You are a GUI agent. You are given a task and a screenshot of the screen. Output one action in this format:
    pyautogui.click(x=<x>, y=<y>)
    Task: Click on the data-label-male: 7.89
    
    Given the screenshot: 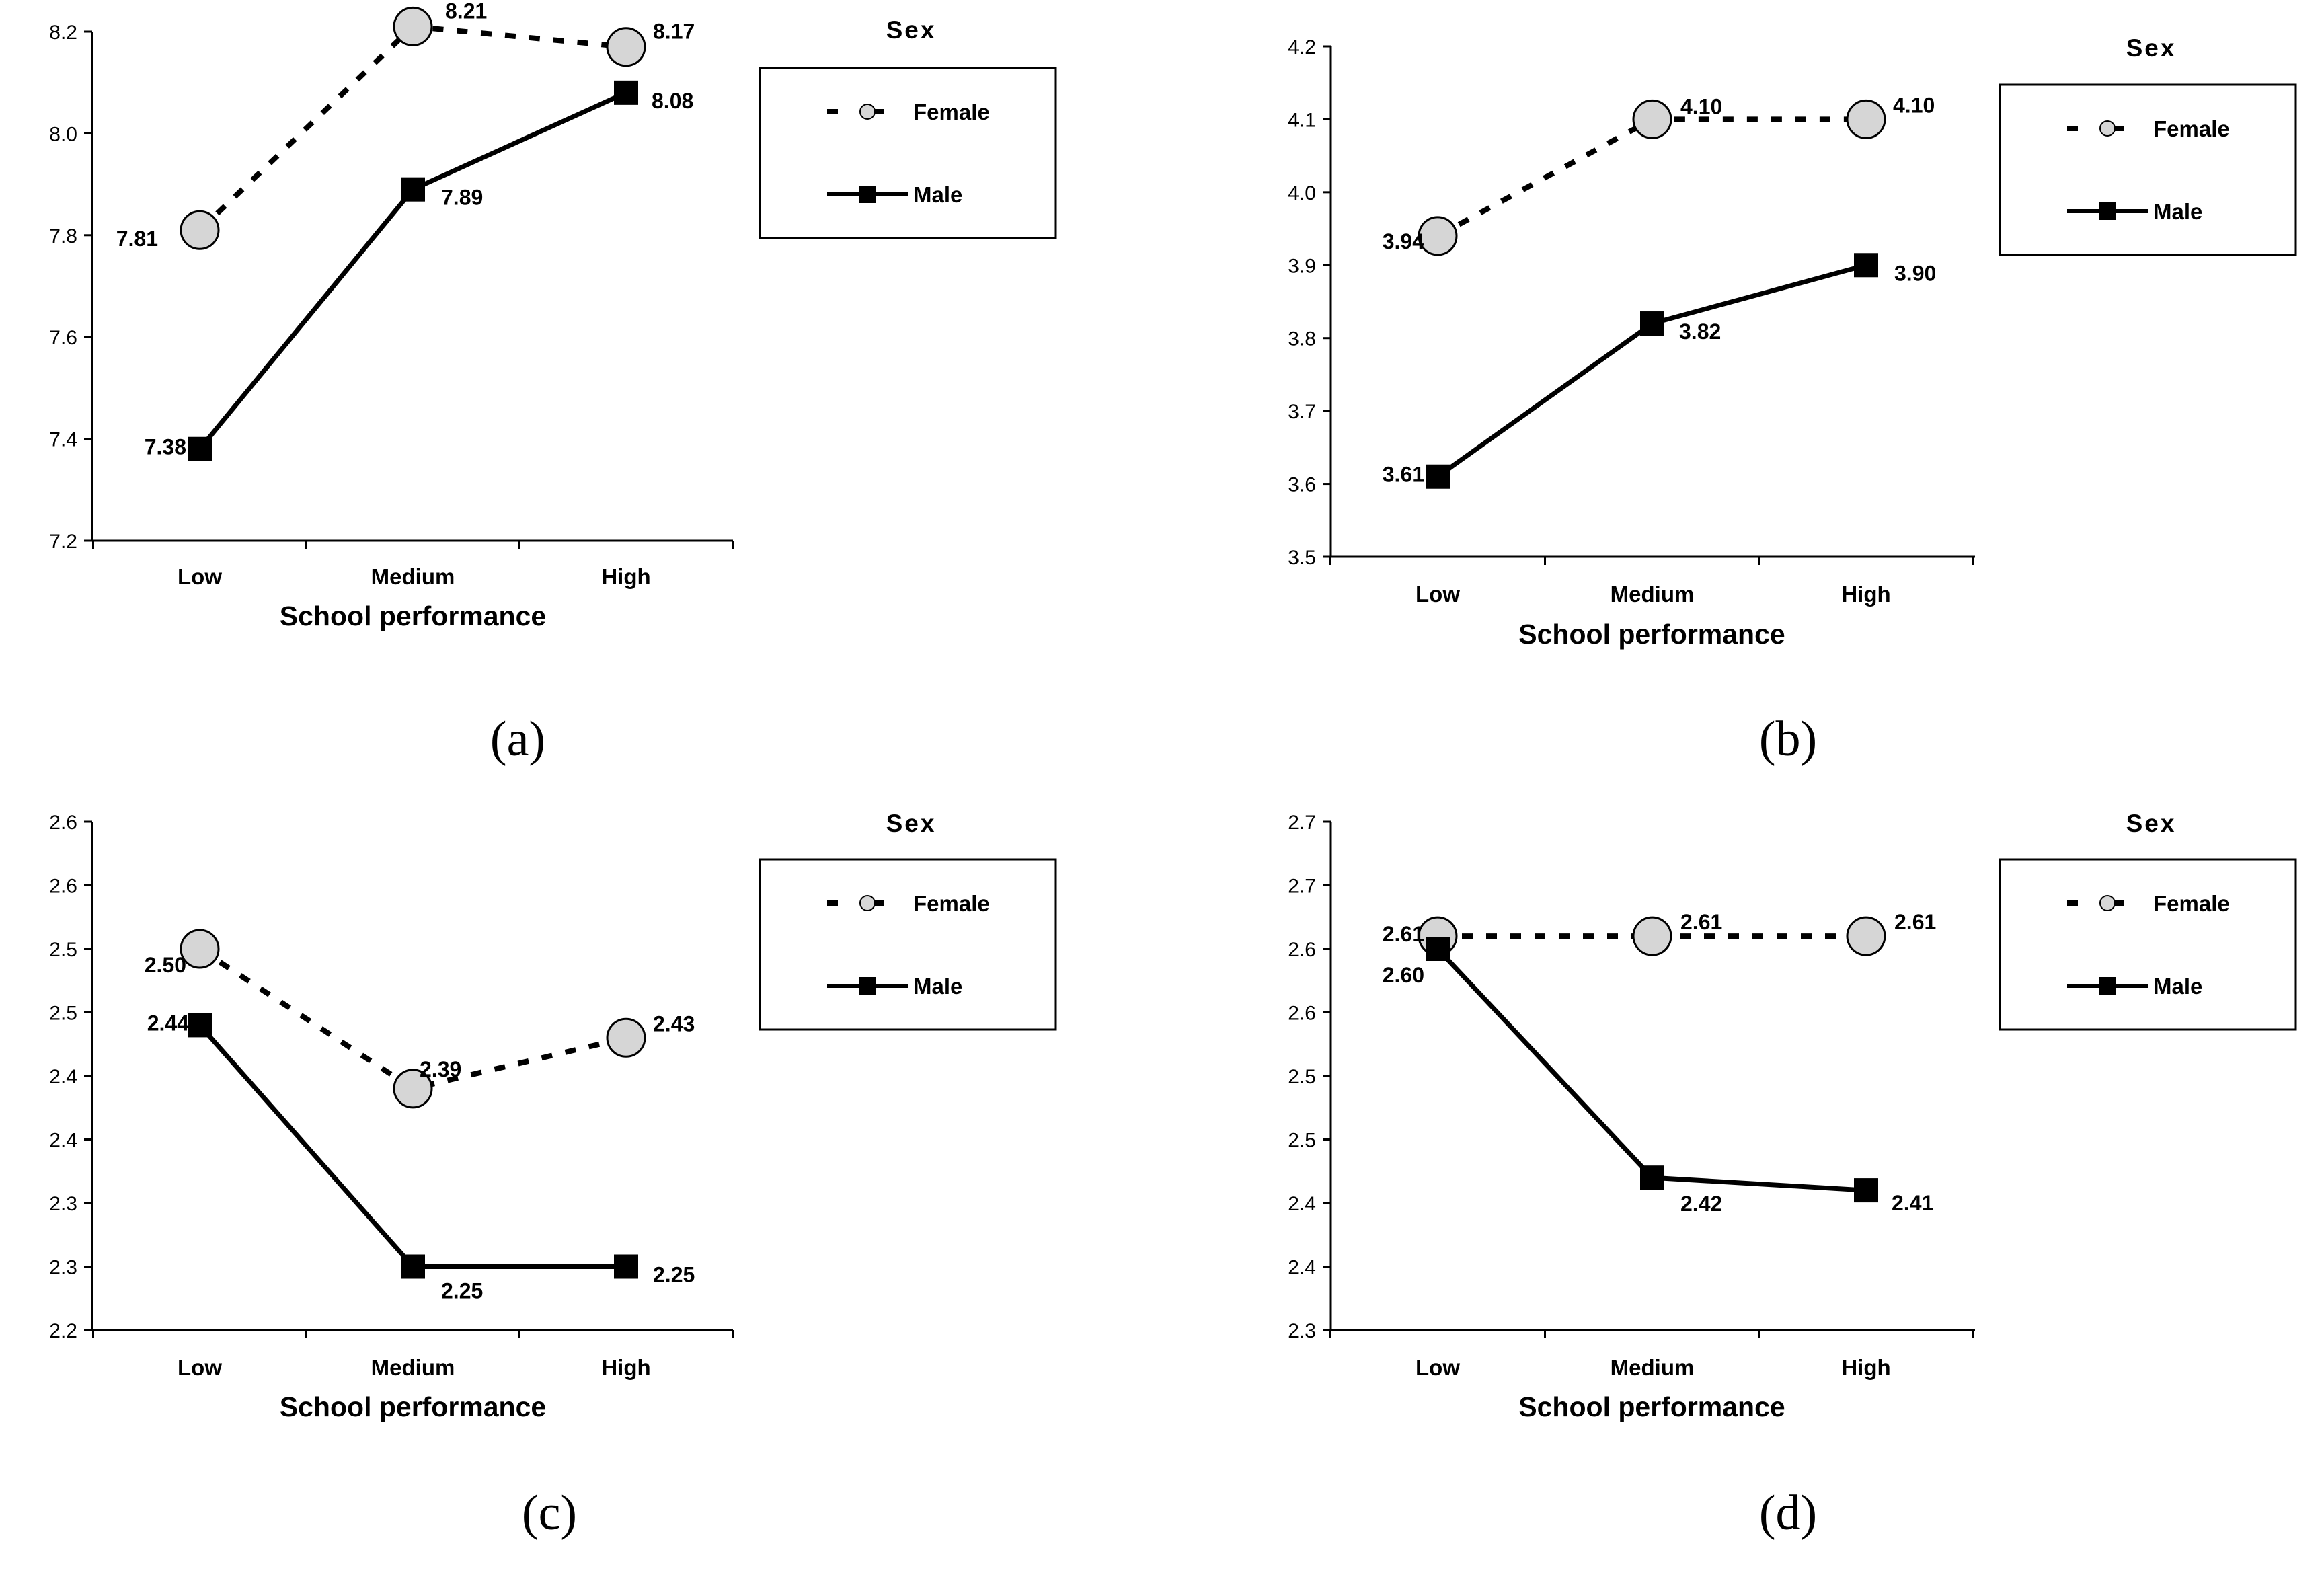 What is the action you would take?
    pyautogui.click(x=462, y=198)
    